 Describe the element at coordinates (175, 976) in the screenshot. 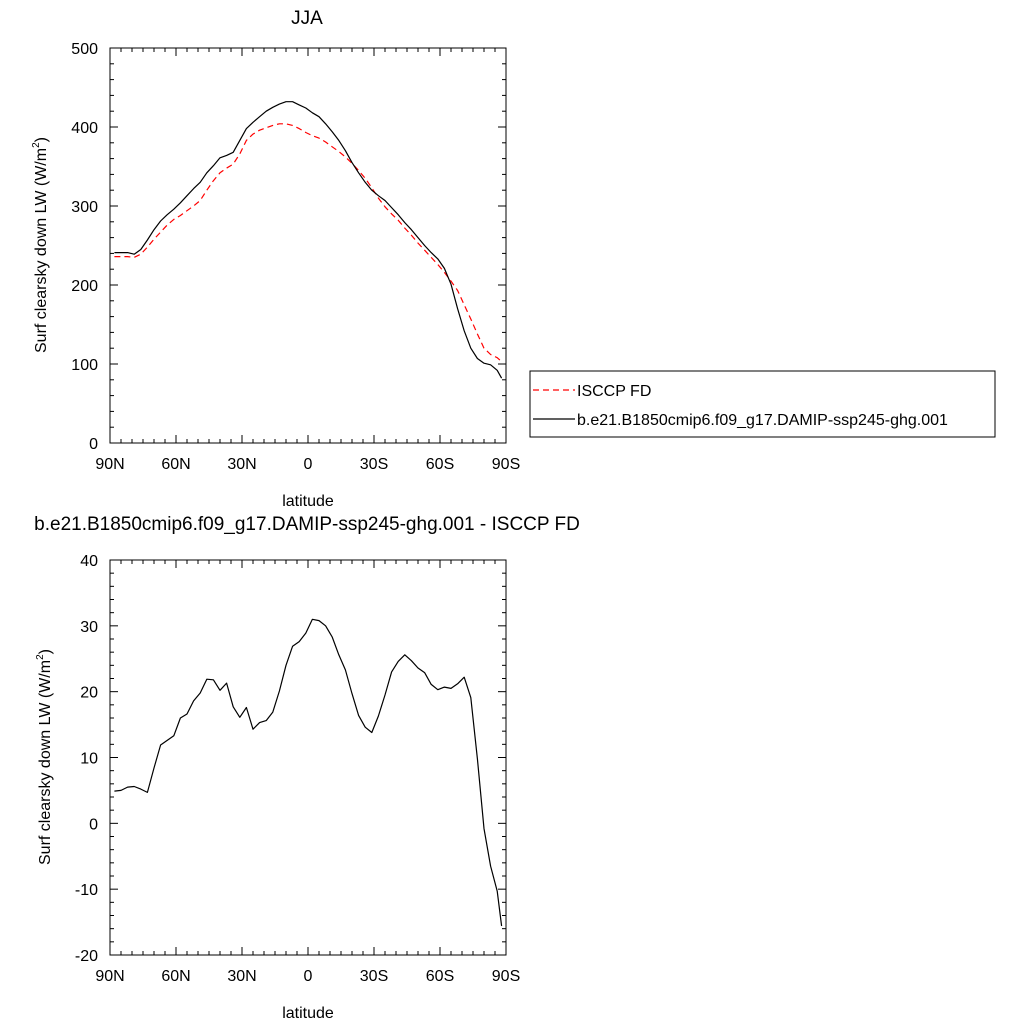

I see `bottom-chart-x-tick-label: 60N` at that location.